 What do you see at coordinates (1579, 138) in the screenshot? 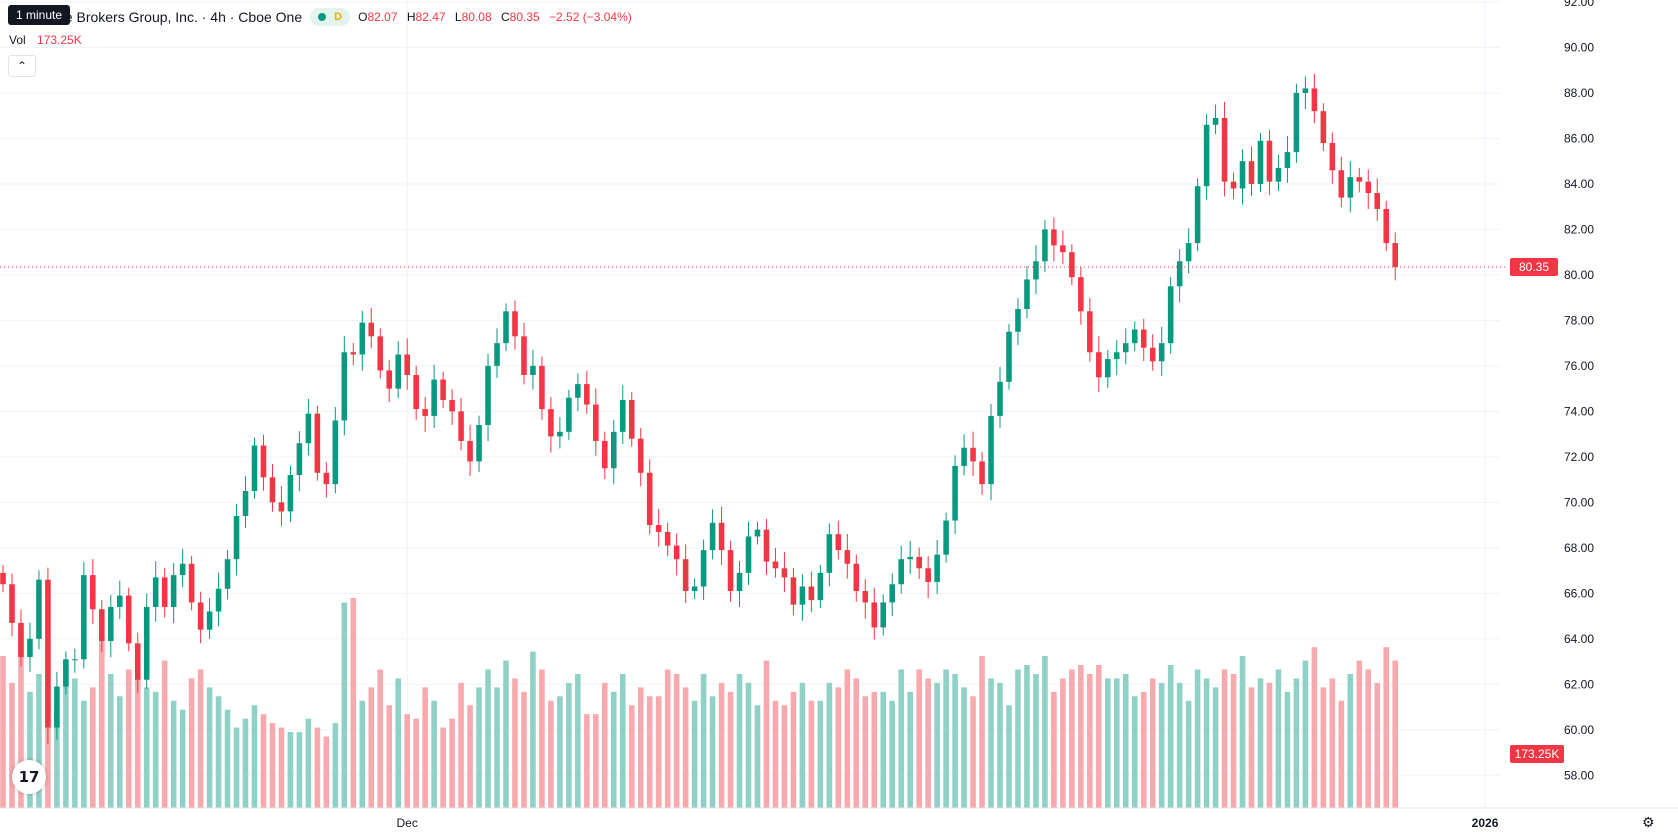
I see `price-tick-label: 86.00` at bounding box center [1579, 138].